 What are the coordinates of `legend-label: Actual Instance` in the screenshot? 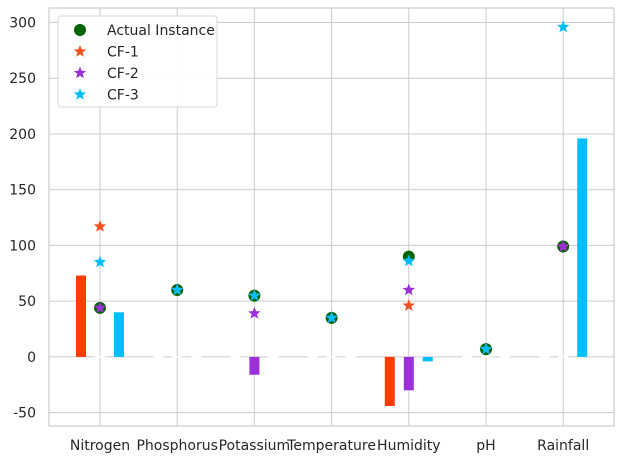 It's located at (161, 31).